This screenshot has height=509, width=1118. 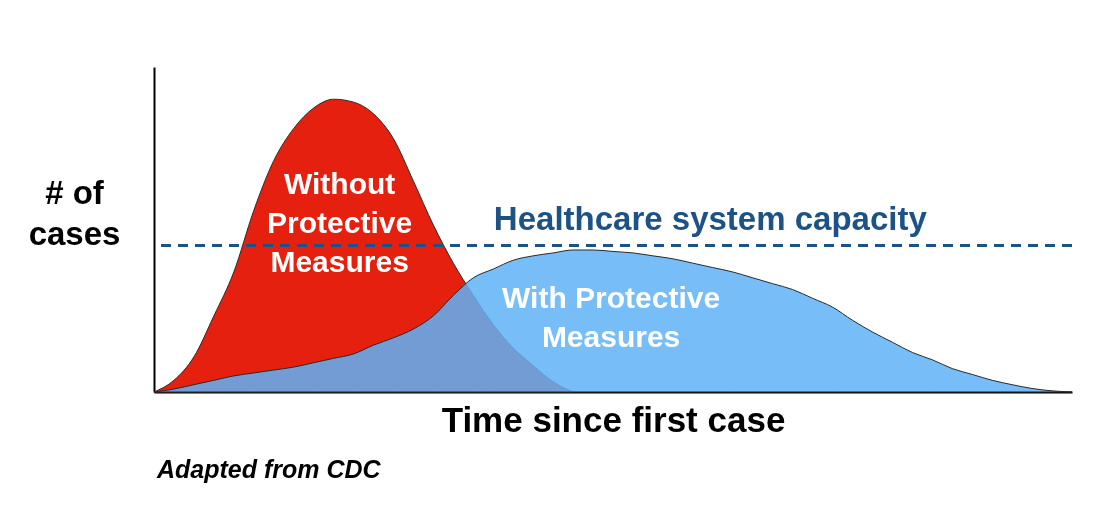 I want to click on y-axis-title: # of cases, so click(x=74, y=212).